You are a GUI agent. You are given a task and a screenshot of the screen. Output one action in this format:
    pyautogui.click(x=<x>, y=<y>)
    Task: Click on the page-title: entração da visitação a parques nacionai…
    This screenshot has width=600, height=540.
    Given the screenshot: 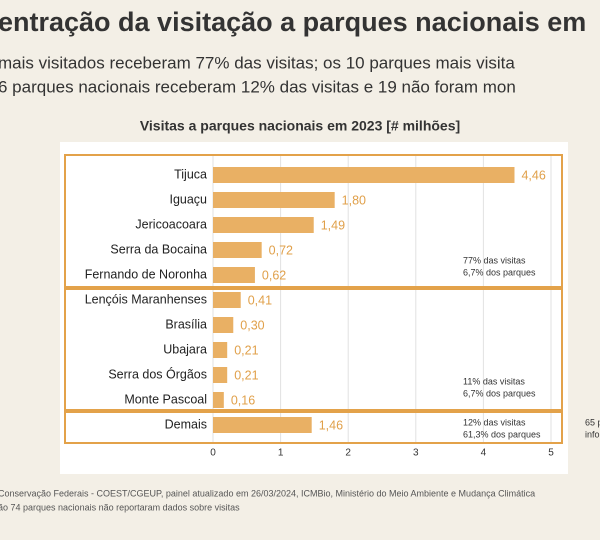 What is the action you would take?
    pyautogui.click(x=293, y=22)
    